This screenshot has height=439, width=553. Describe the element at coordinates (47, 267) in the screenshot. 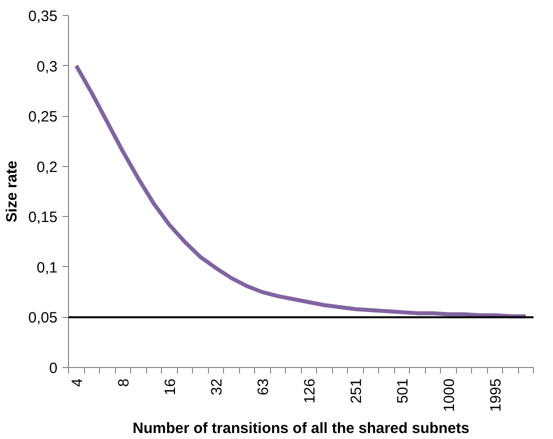

I see `y-tick-label: 0,1` at that location.